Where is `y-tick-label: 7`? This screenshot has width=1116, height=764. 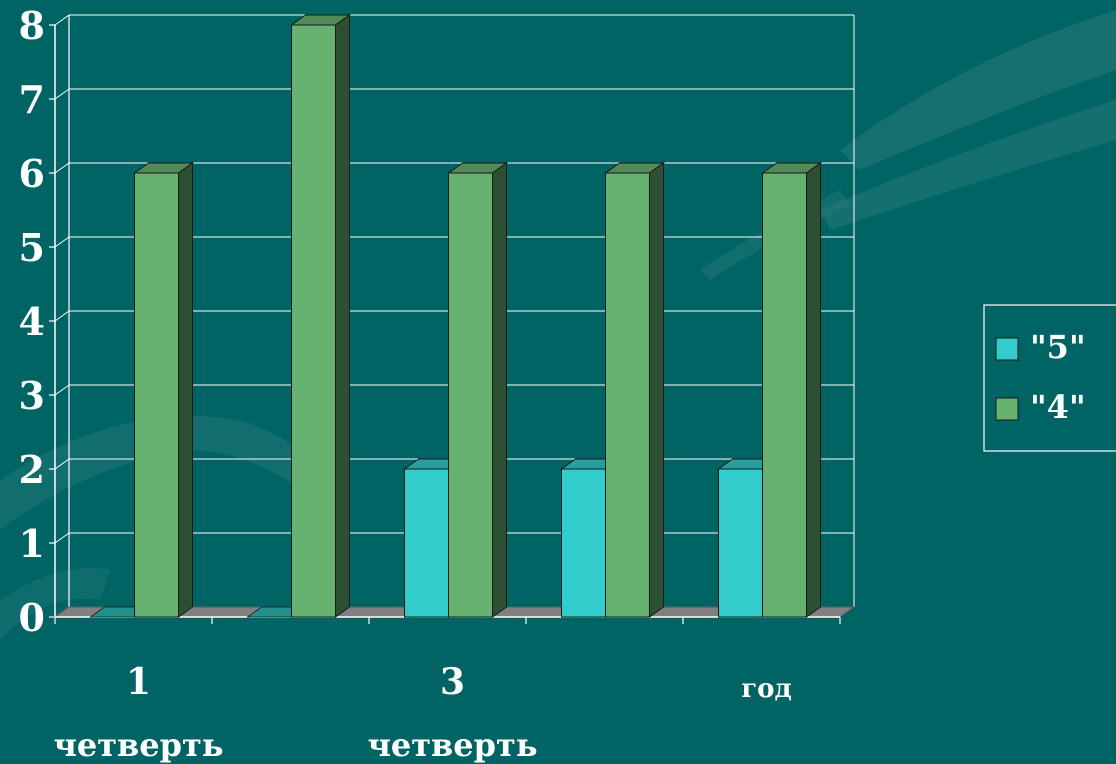 y-tick-label: 7 is located at coordinates (32, 99).